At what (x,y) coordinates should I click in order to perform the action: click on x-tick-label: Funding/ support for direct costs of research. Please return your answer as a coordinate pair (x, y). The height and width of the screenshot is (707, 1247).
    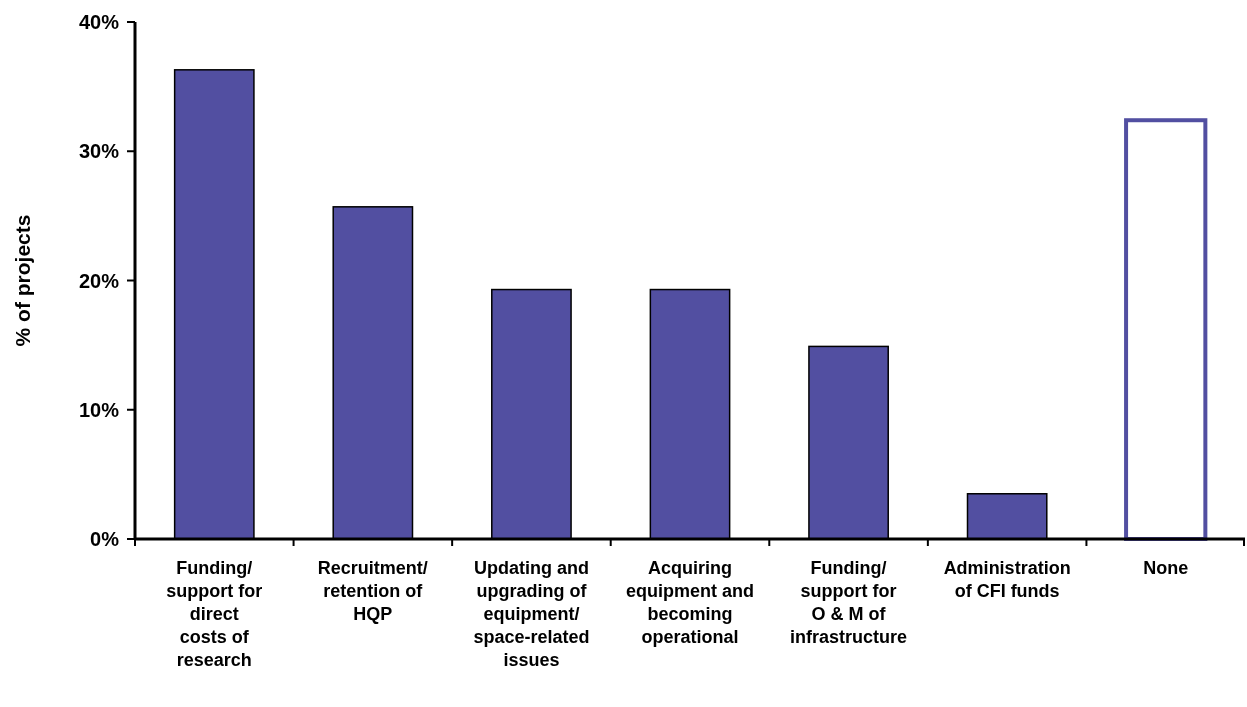
    Looking at the image, I should click on (214, 614).